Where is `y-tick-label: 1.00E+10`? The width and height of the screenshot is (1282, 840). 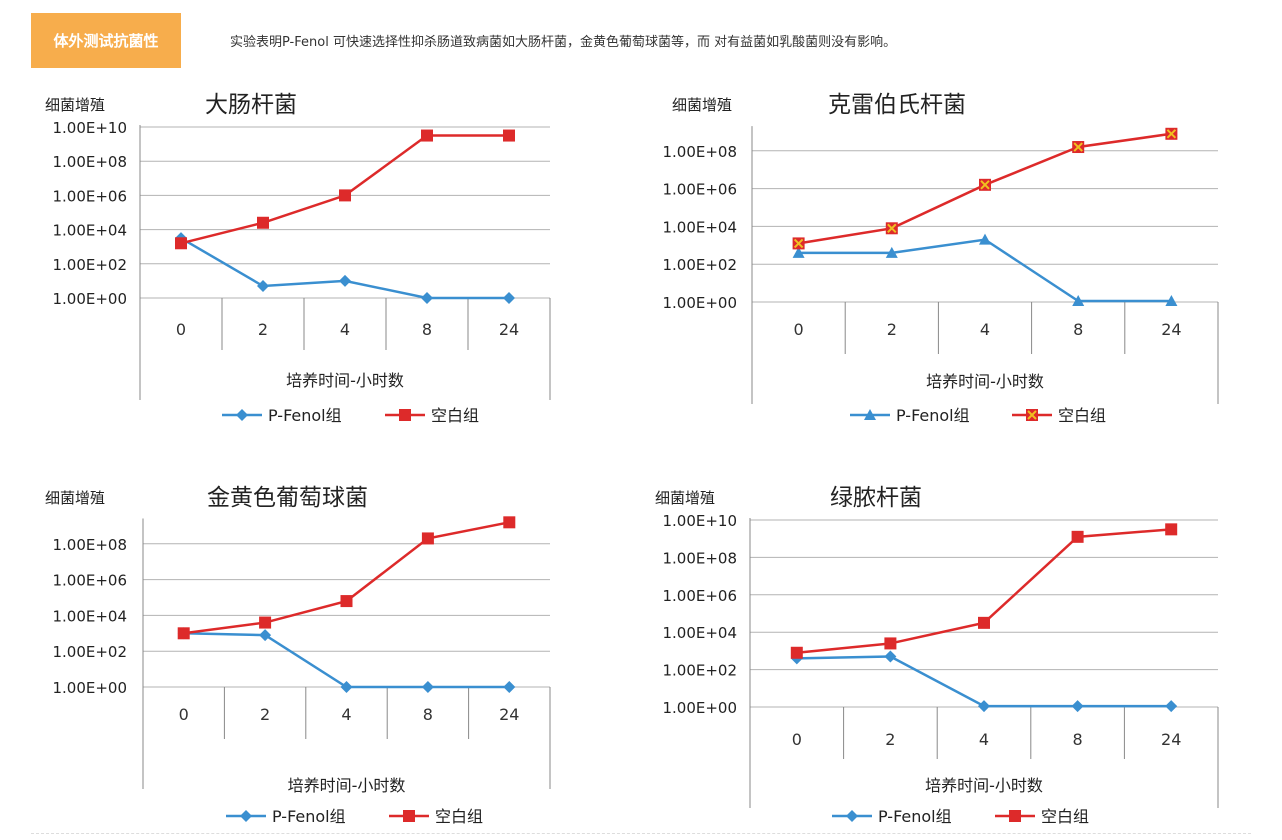
y-tick-label: 1.00E+10 is located at coordinates (699, 521).